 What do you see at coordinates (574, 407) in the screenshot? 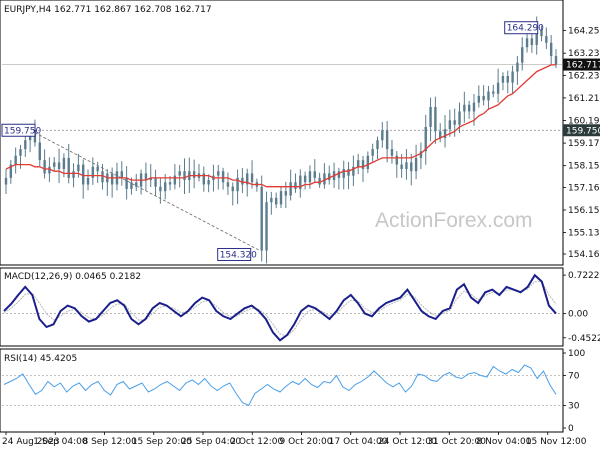
I see `rsi-ytick-label: 30` at bounding box center [574, 407].